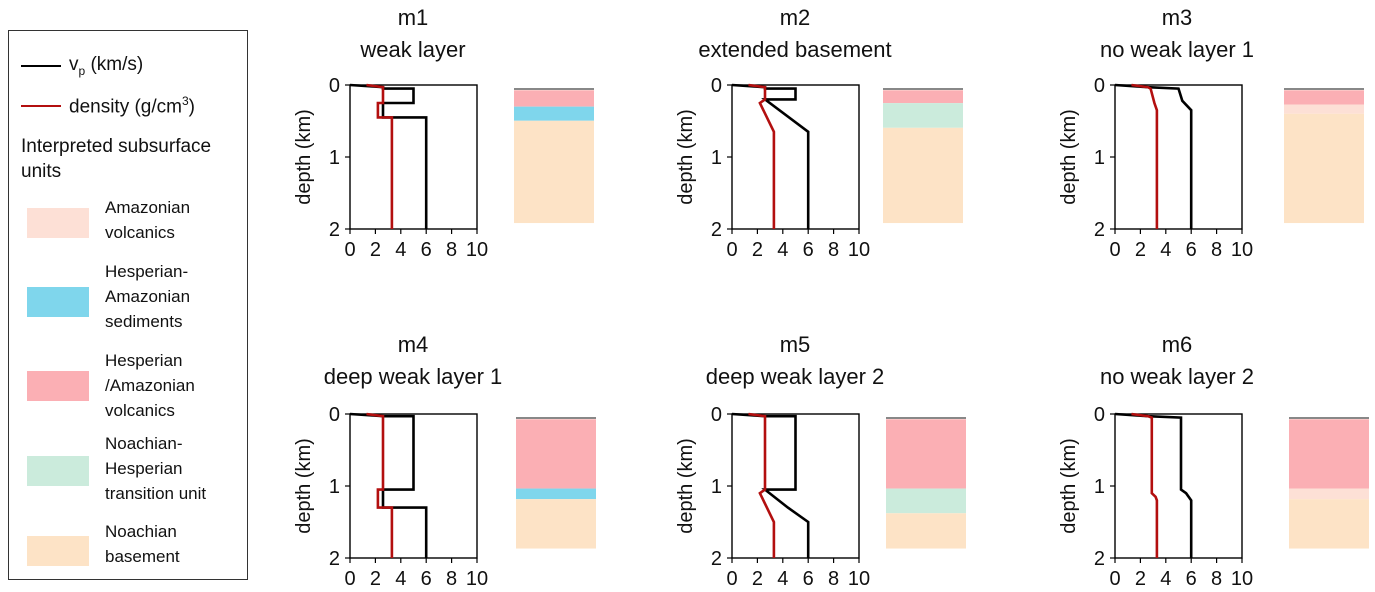 This screenshot has width=1375, height=592. What do you see at coordinates (1324, 109) in the screenshot?
I see `column-layer-amazonian-volcanics` at bounding box center [1324, 109].